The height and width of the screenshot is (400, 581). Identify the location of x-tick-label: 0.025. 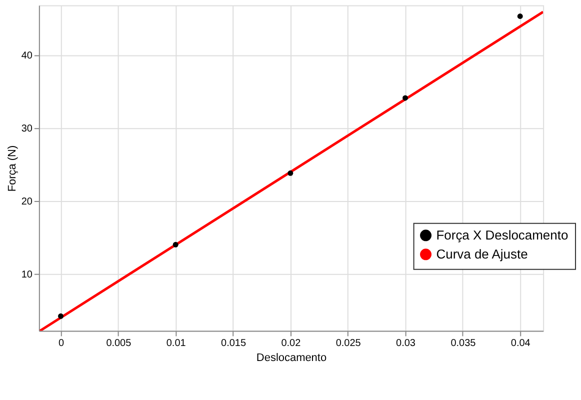
(349, 344).